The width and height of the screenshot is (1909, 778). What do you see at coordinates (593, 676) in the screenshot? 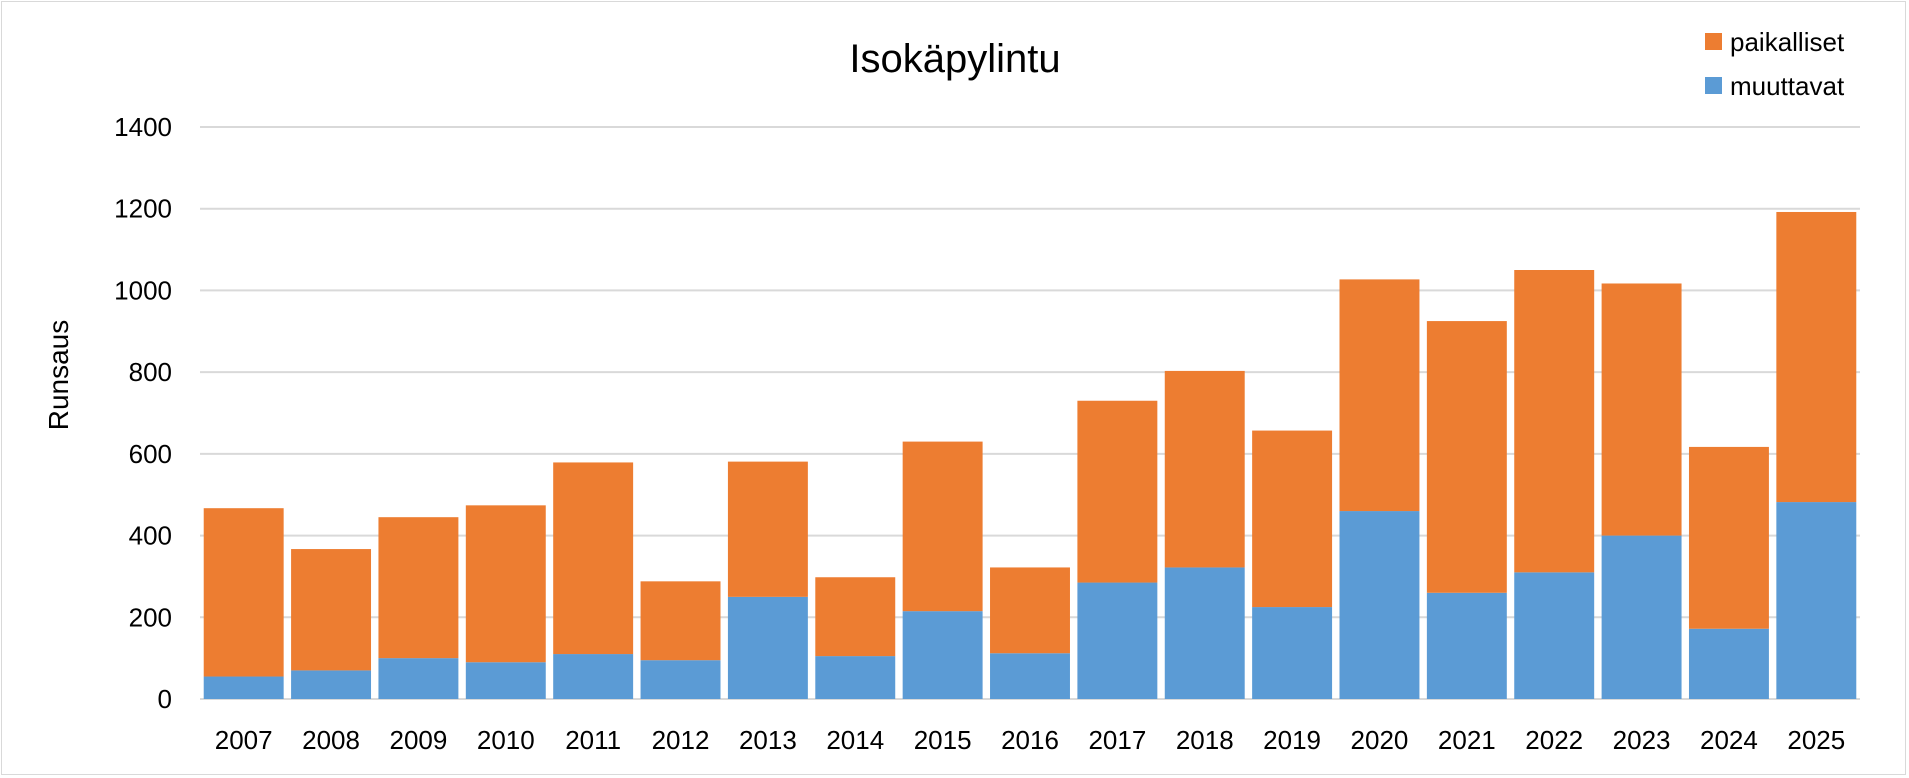
I see `bar-muuttavat-2011` at bounding box center [593, 676].